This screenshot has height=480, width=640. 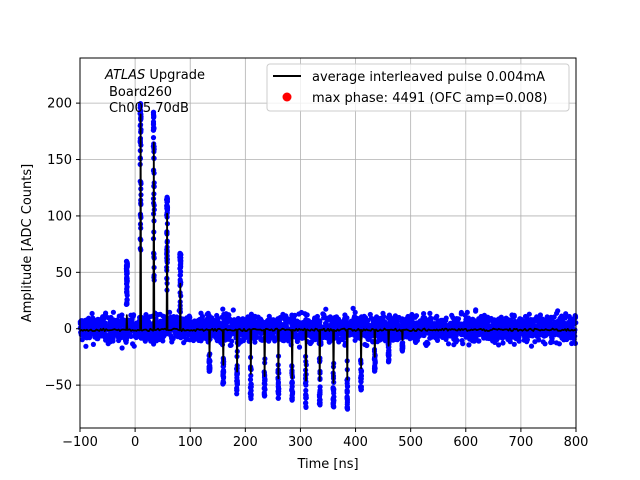 What do you see at coordinates (287, 97) in the screenshot?
I see `legend-dot-marker` at bounding box center [287, 97].